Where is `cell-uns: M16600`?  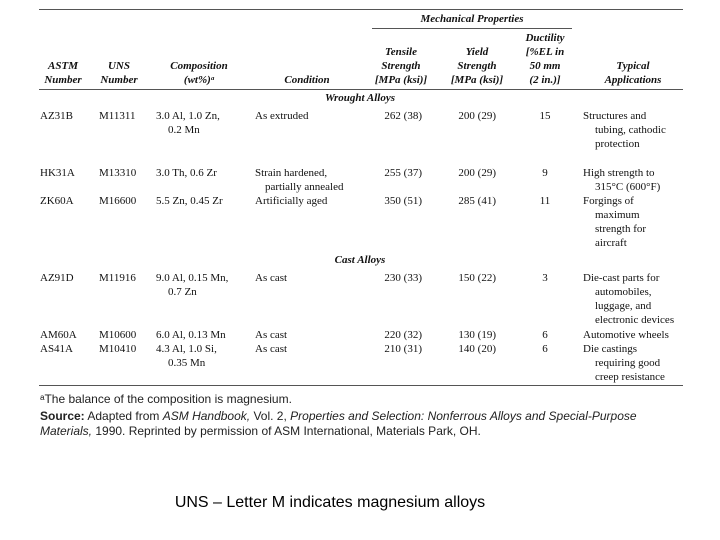 cell-uns: M16600 is located at coordinates (118, 201).